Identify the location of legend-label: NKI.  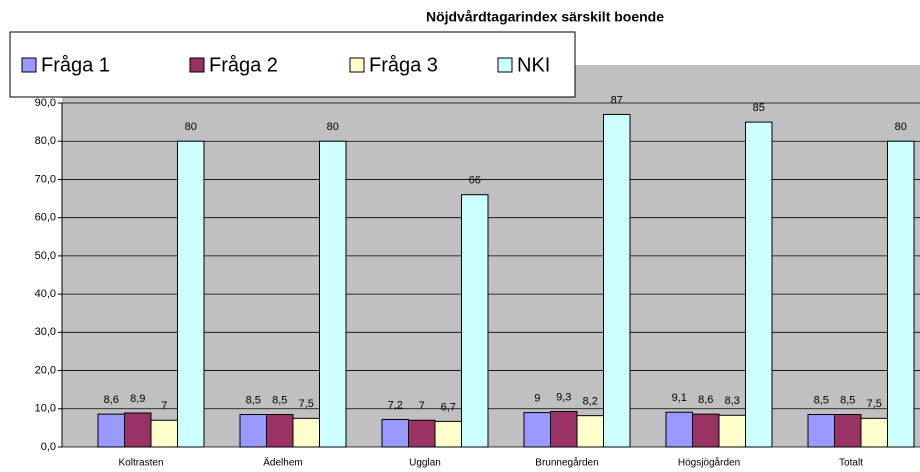
(533, 65).